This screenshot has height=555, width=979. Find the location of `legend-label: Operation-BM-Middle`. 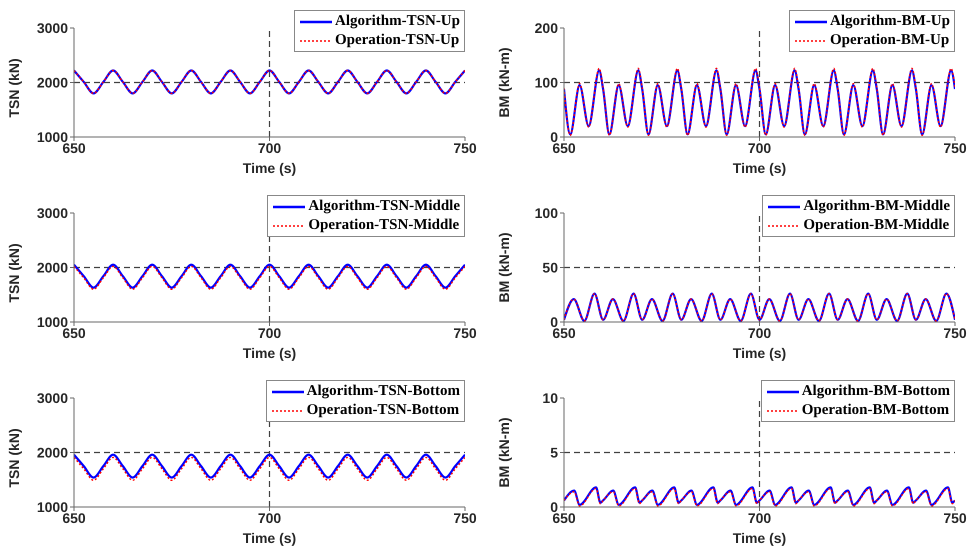

legend-label: Operation-BM-Middle is located at coordinates (876, 225).